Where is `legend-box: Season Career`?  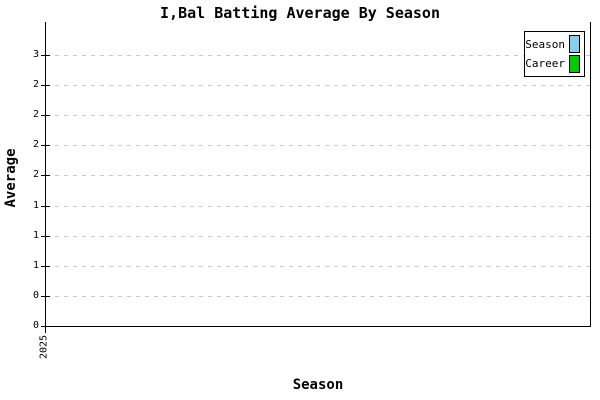
legend-box: Season Career is located at coordinates (554, 54).